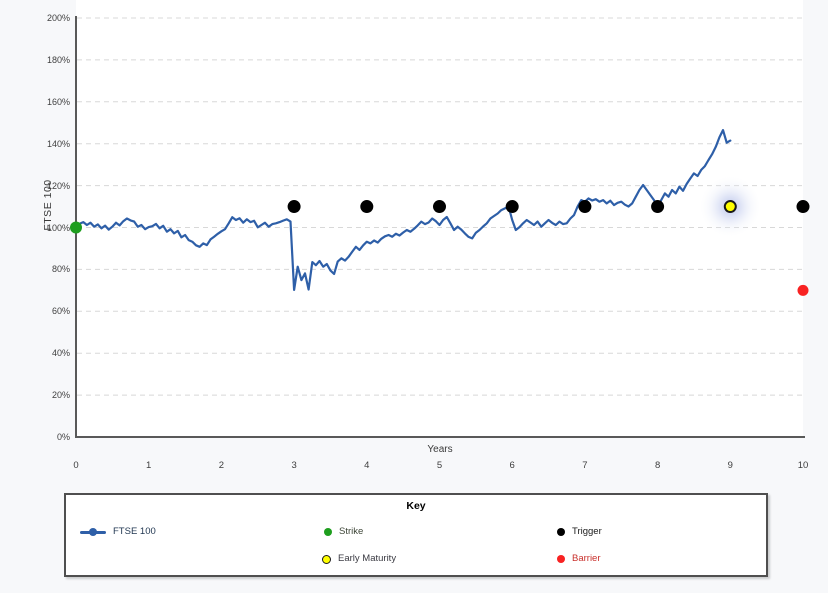 The height and width of the screenshot is (593, 828). What do you see at coordinates (561, 559) in the screenshot?
I see `barrier-dot-icon` at bounding box center [561, 559].